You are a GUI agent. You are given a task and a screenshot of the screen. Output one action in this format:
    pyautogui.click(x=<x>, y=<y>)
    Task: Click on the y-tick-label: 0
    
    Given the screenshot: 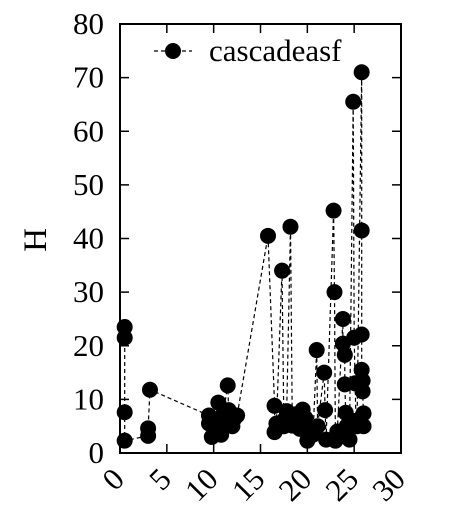 What is the action you would take?
    pyautogui.click(x=97, y=452)
    